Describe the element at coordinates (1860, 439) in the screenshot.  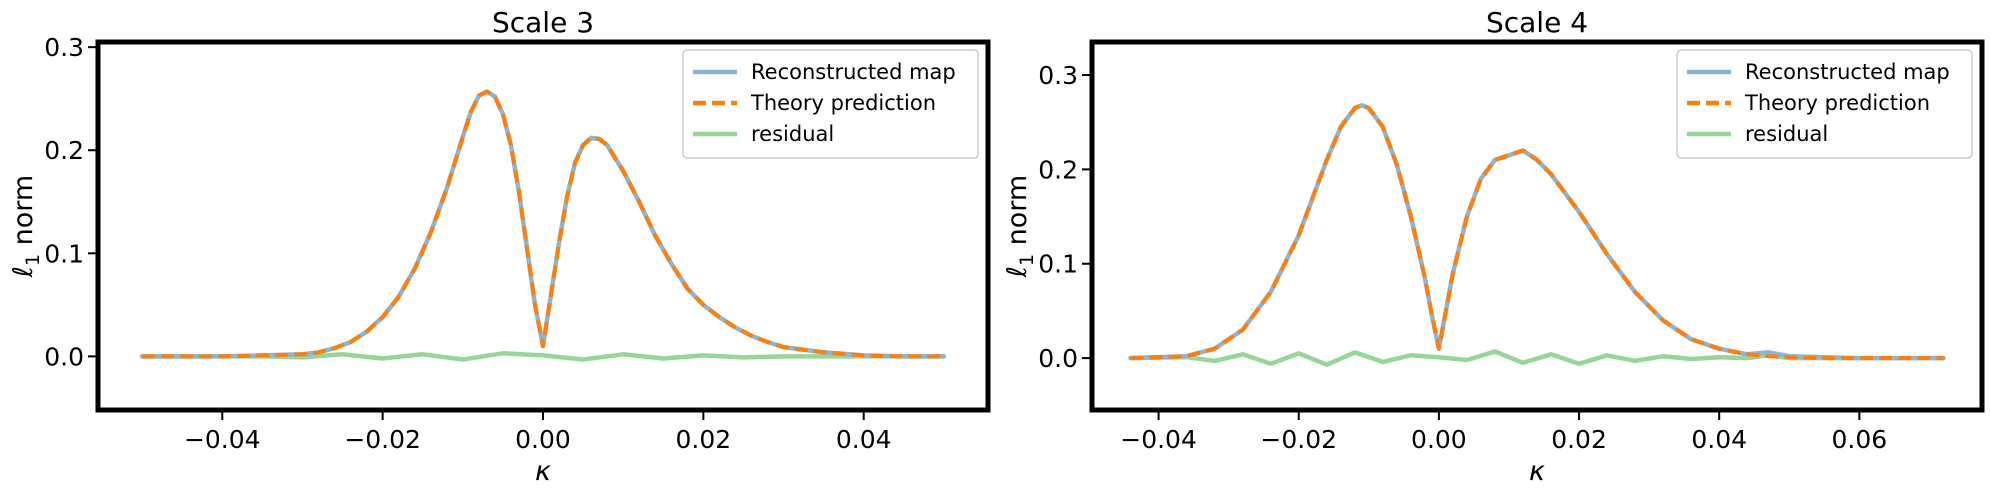
I see `x-tick-label: 0.06` at that location.